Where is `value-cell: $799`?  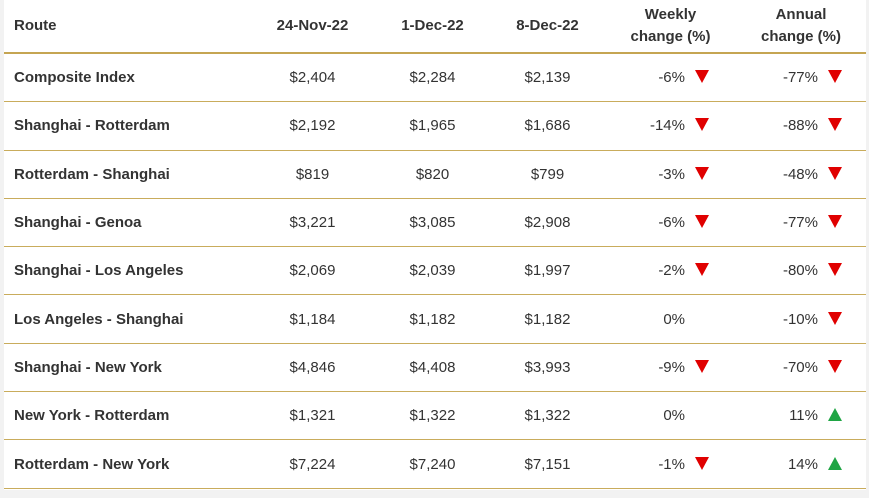 value-cell: $799 is located at coordinates (547, 174).